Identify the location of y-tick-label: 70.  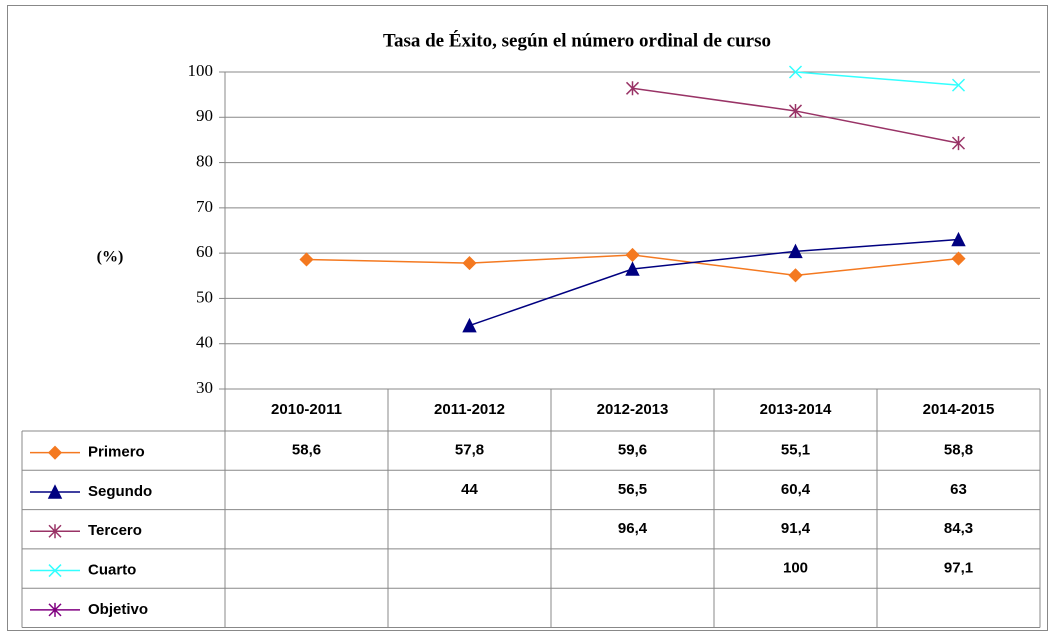
(204, 206).